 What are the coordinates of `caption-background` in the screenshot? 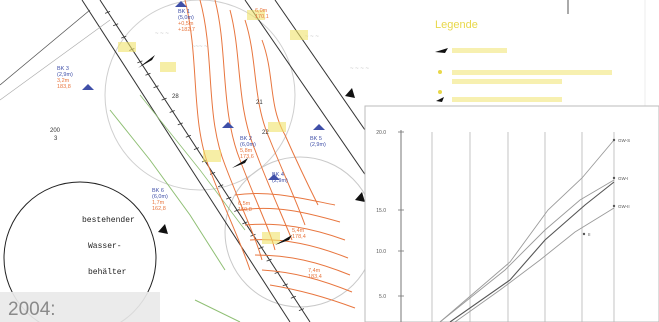 It's located at (80, 307).